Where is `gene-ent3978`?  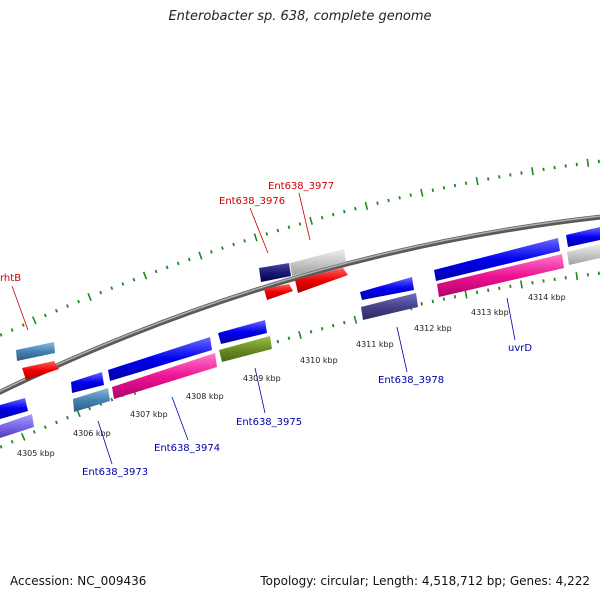
gene-ent3978 is located at coordinates (389, 306).